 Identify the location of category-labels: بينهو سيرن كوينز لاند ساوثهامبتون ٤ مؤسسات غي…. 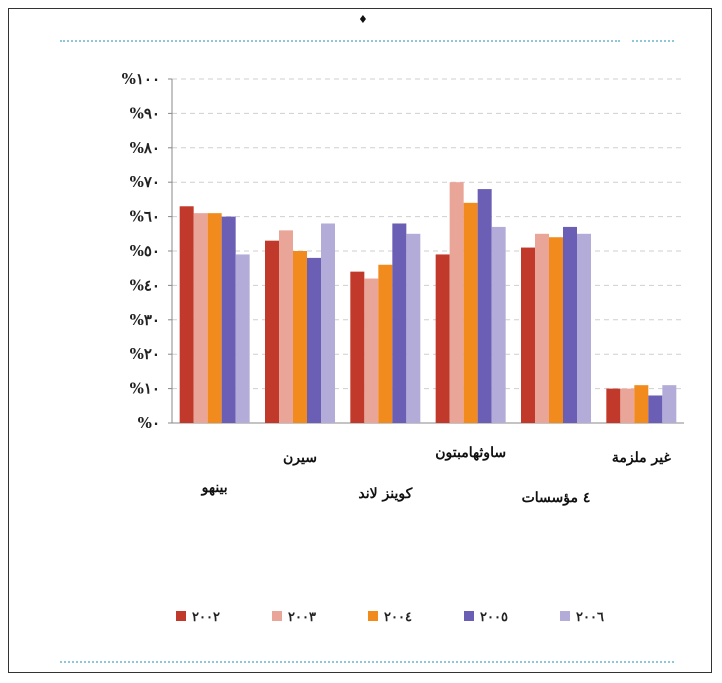
(436, 475).